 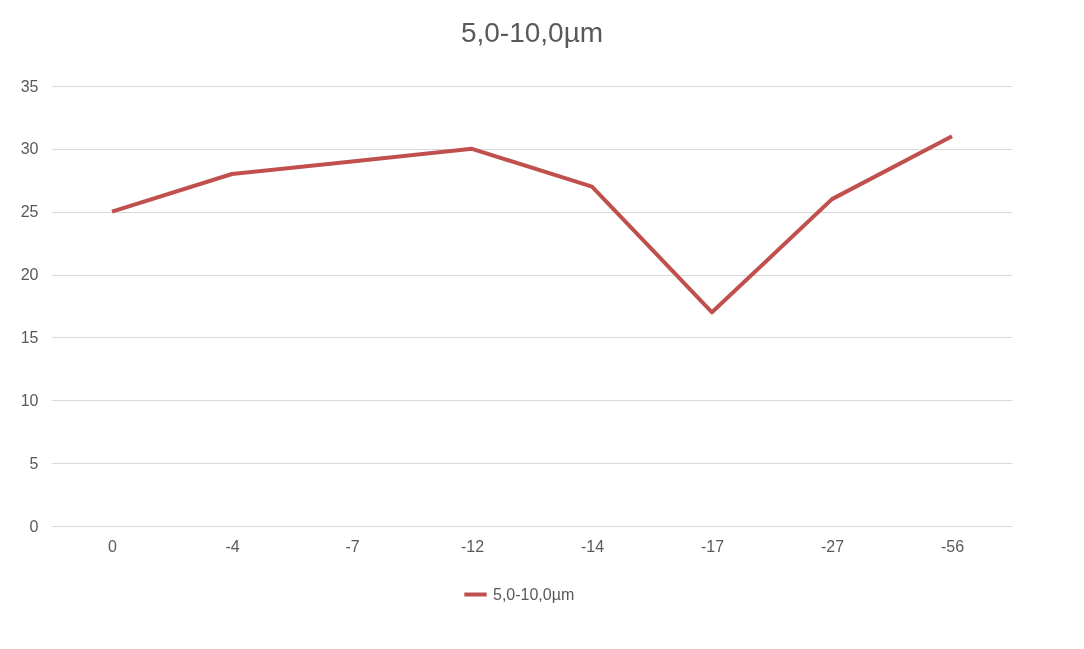 What do you see at coordinates (832, 546) in the screenshot?
I see `x-tick-label: -27` at bounding box center [832, 546].